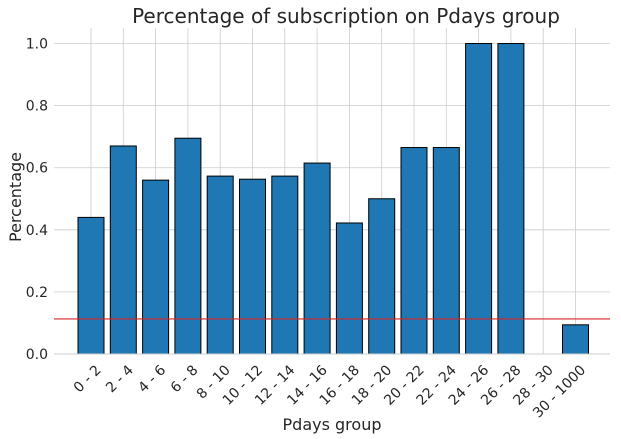 This screenshot has height=439, width=621. I want to click on x-tick-label: 0 - 2, so click(88, 379).